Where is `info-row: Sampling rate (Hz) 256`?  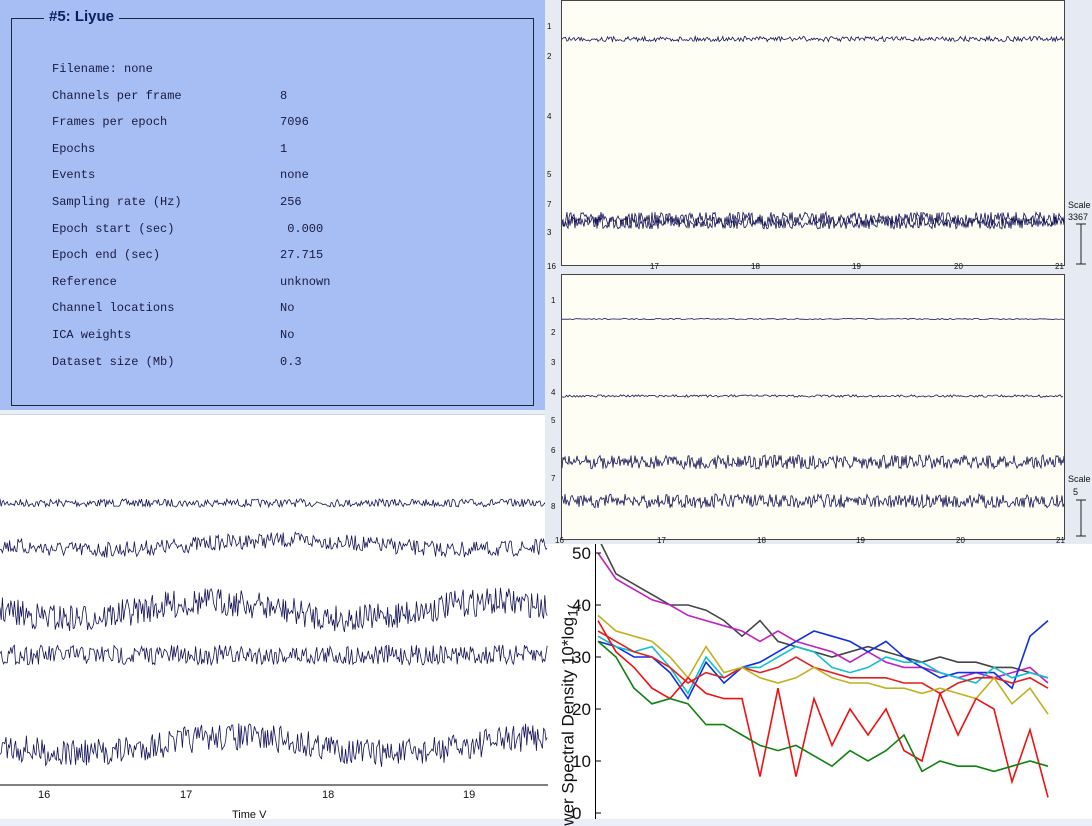 info-row: Sampling rate (Hz) 256 is located at coordinates (177, 202).